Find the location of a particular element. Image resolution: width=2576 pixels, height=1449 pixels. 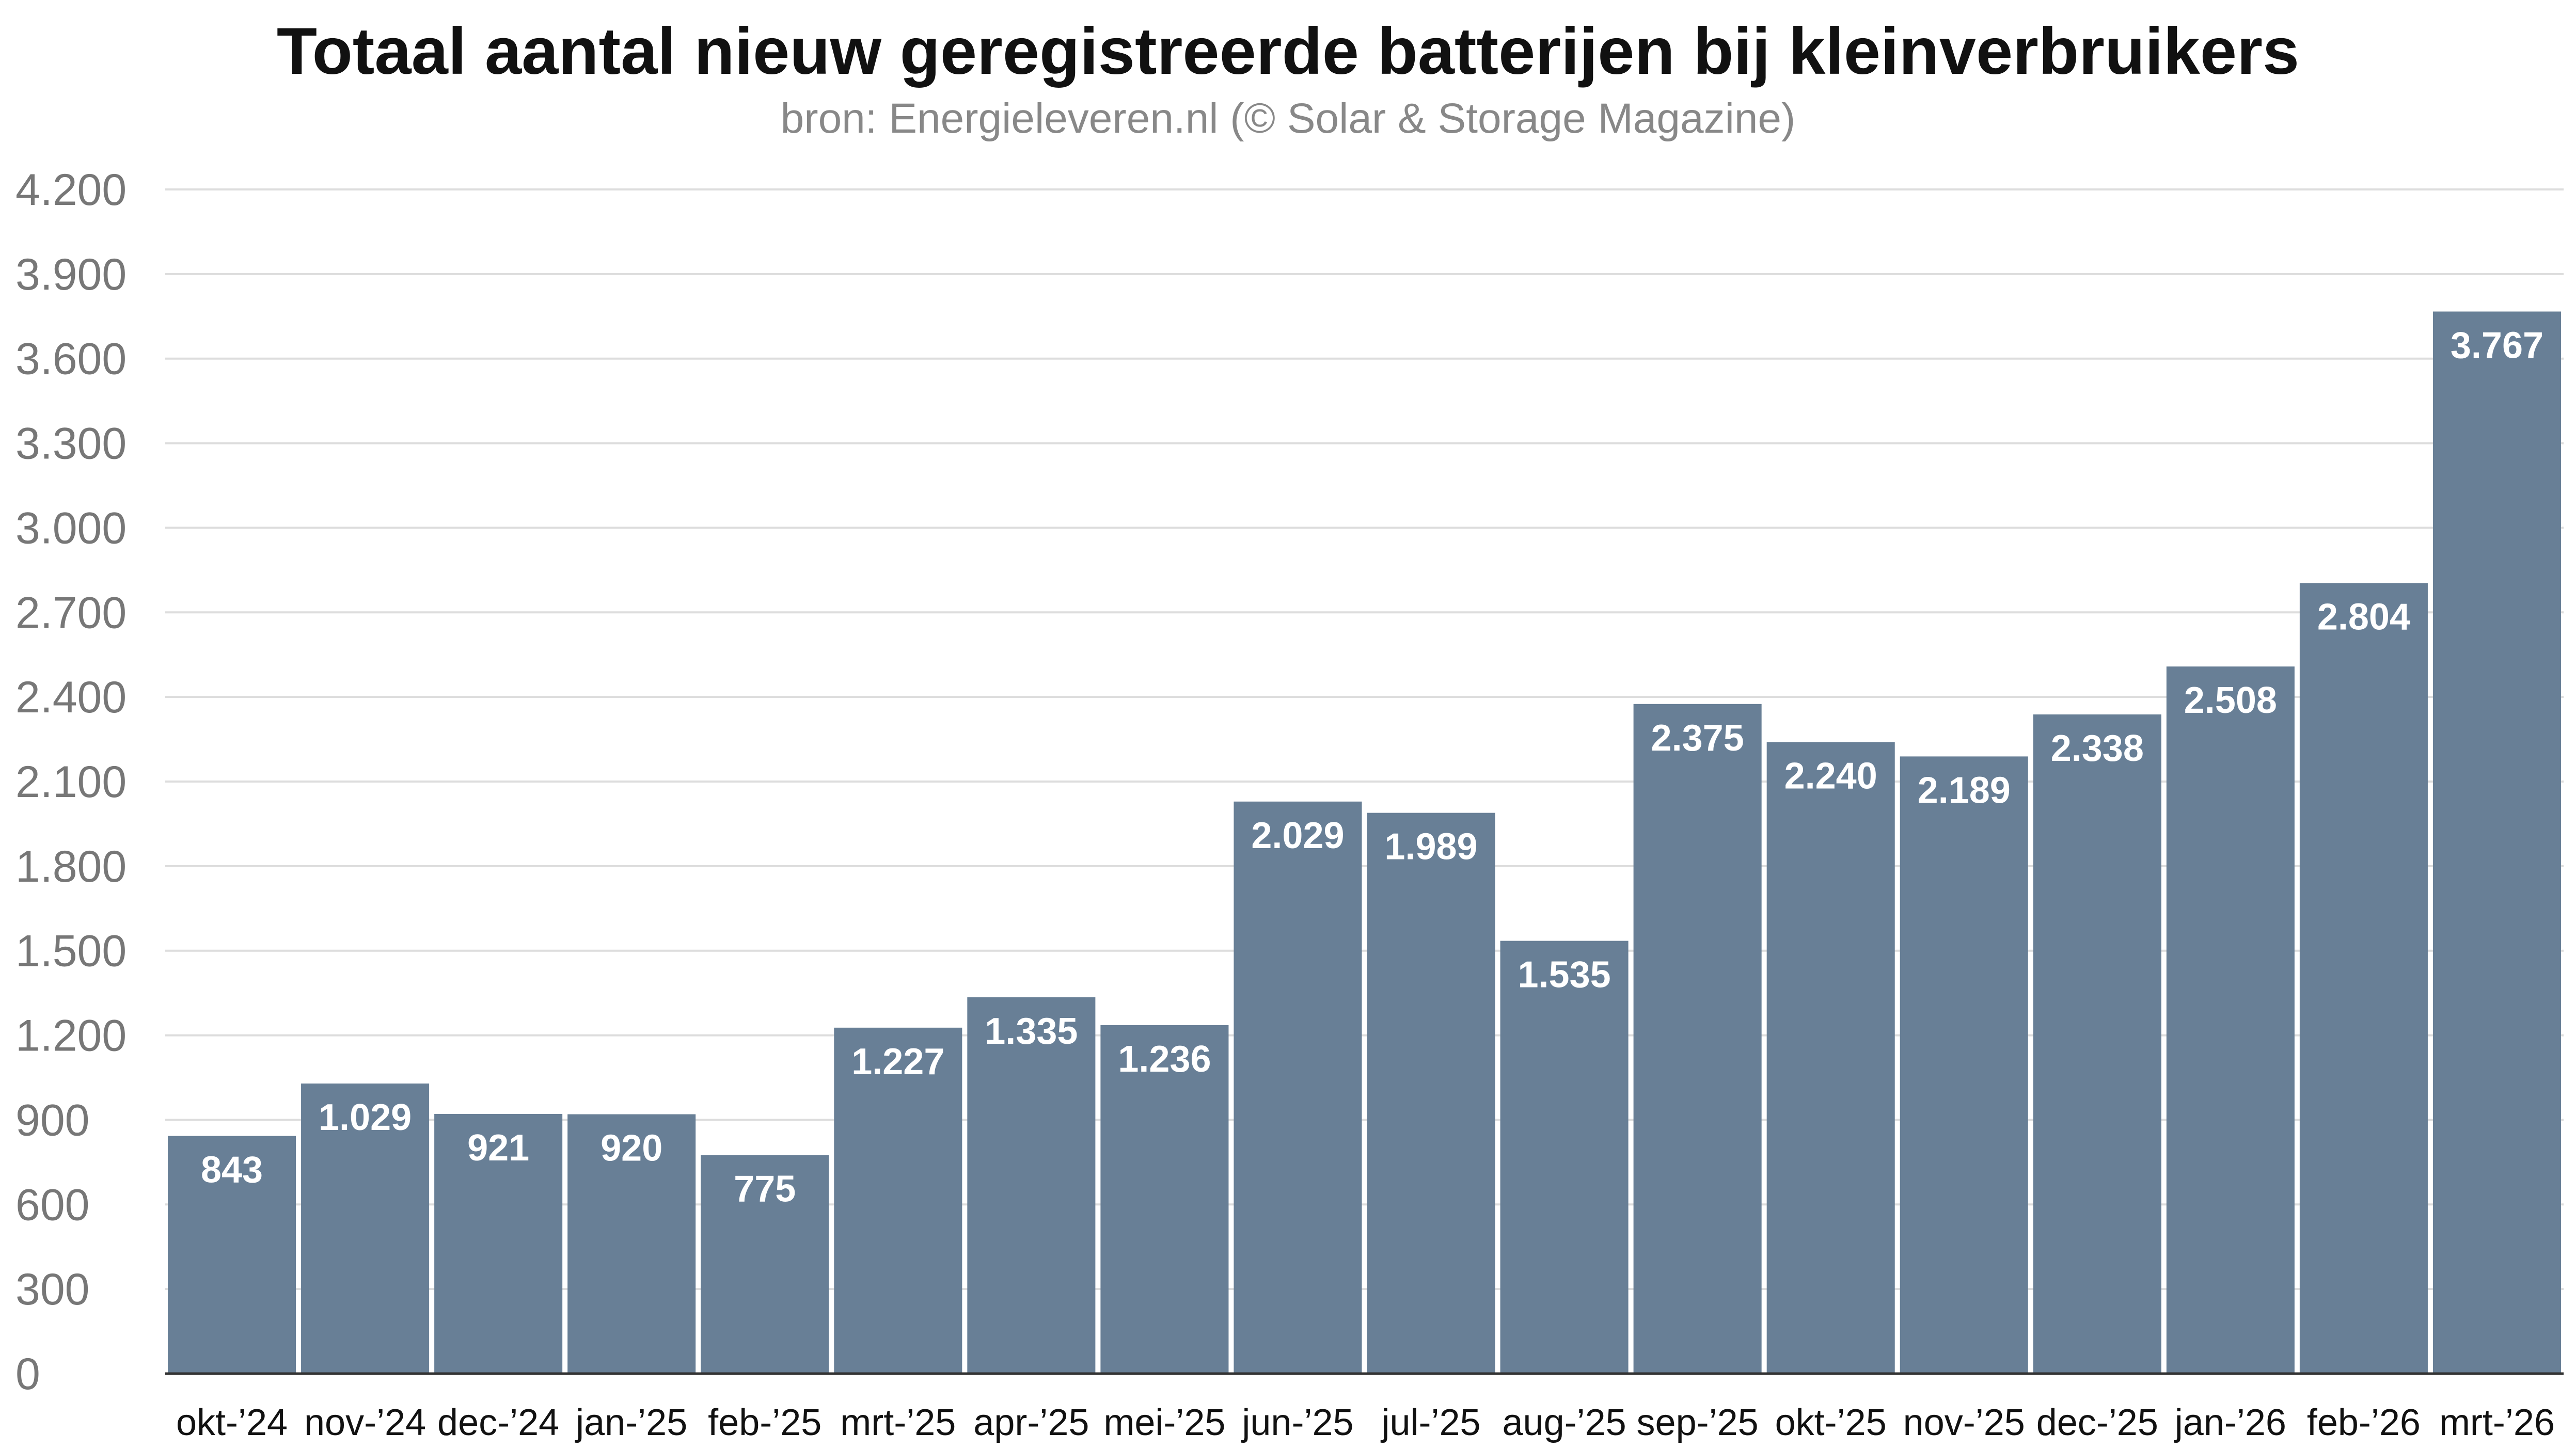

x-tick-label: feb-’25 is located at coordinates (764, 1422).